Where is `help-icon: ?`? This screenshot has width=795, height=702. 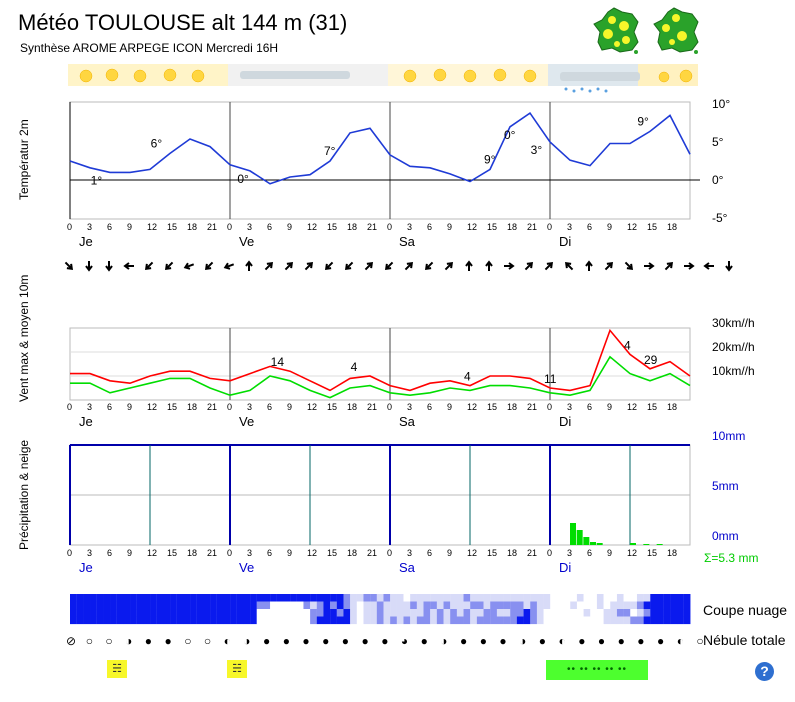 help-icon: ? is located at coordinates (764, 671).